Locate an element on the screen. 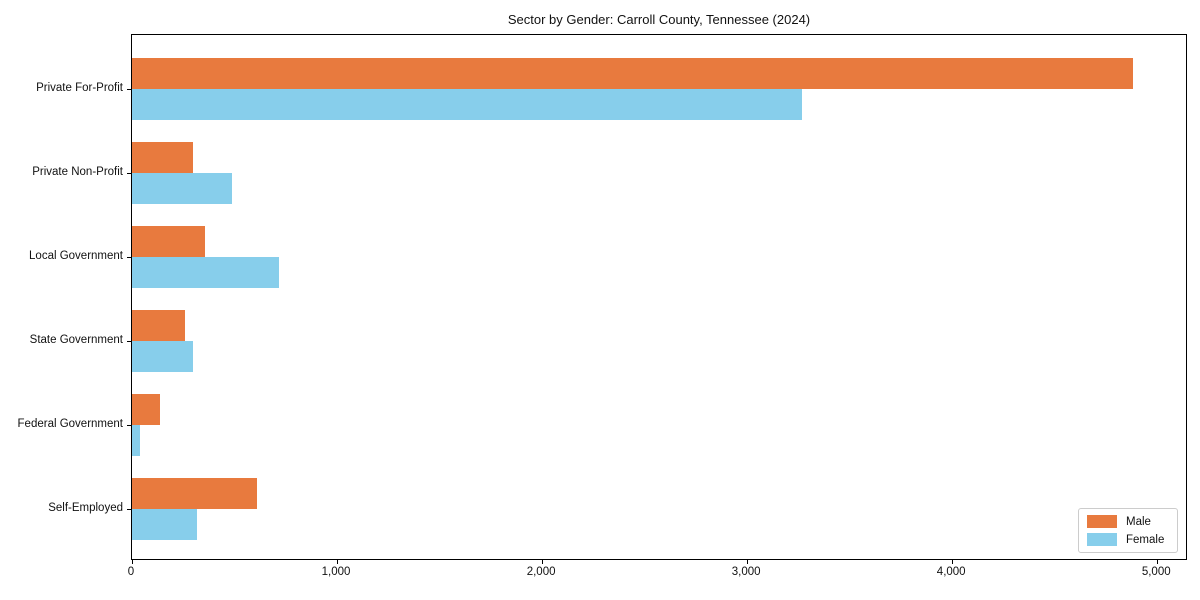 This screenshot has height=600, width=1200. legend-item-female: Female is located at coordinates (1127, 539).